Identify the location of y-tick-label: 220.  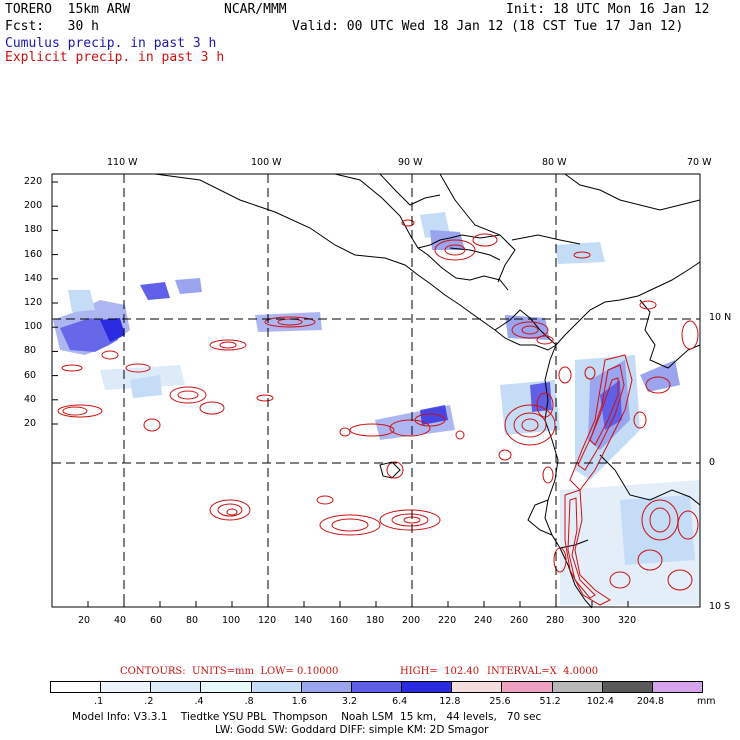
(33, 181).